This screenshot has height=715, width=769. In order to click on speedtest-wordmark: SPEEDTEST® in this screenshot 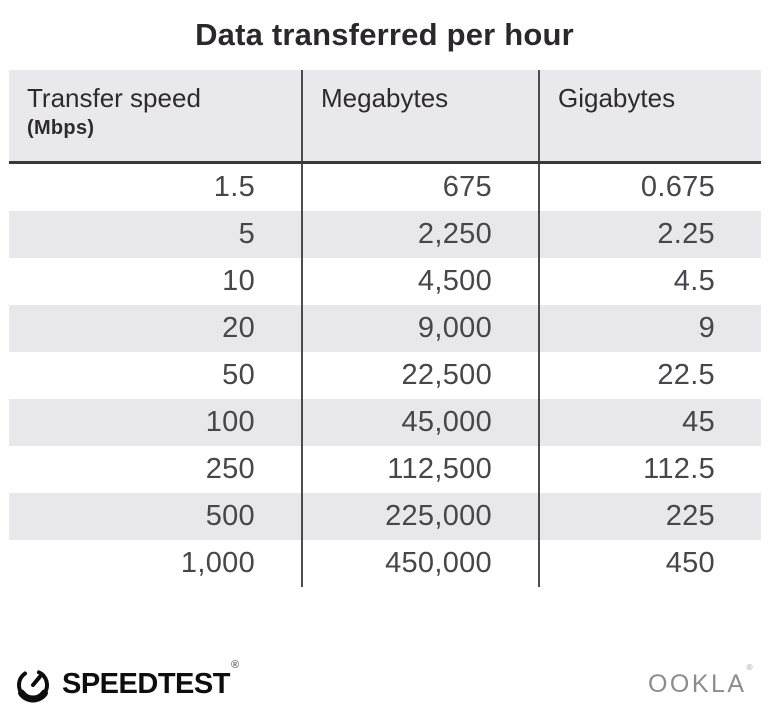, I will do `click(150, 680)`.